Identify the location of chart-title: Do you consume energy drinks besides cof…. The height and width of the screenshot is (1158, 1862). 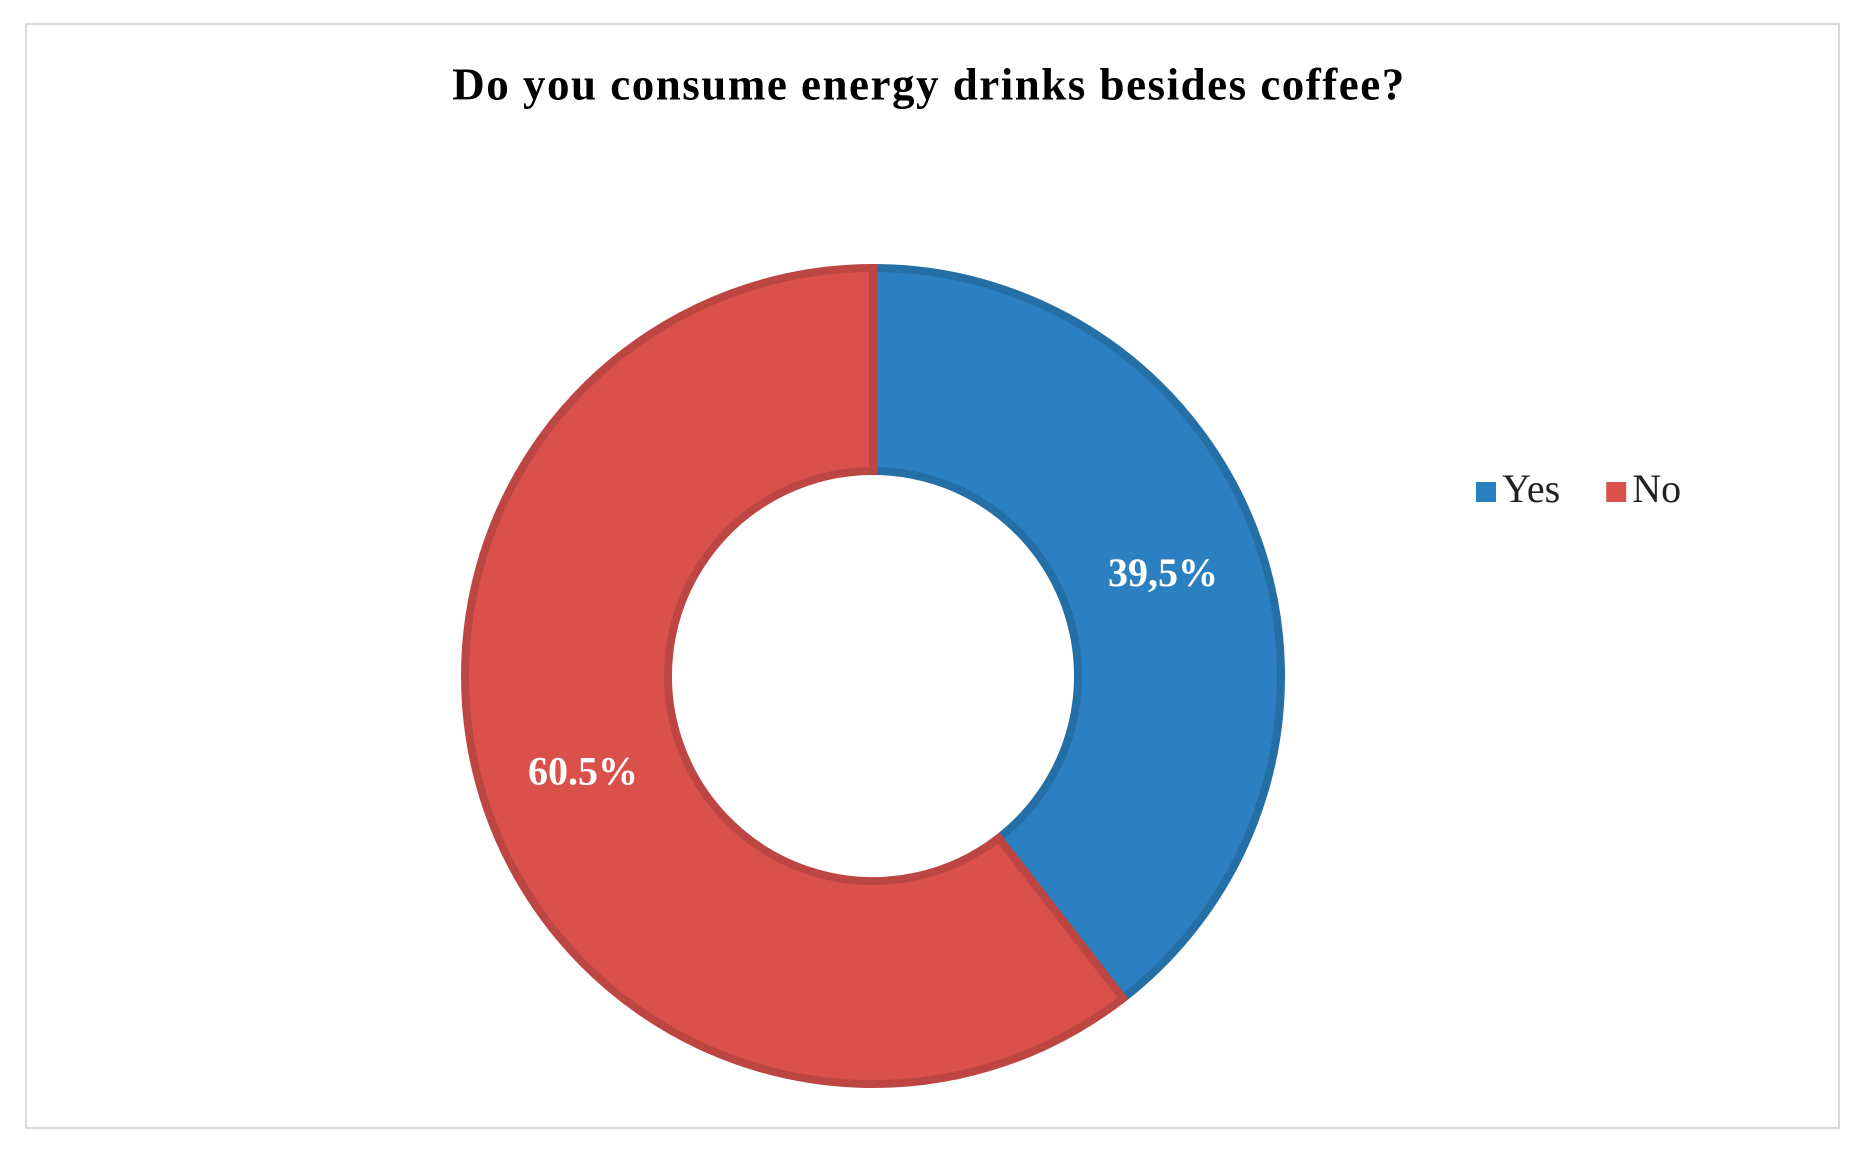
(928, 84).